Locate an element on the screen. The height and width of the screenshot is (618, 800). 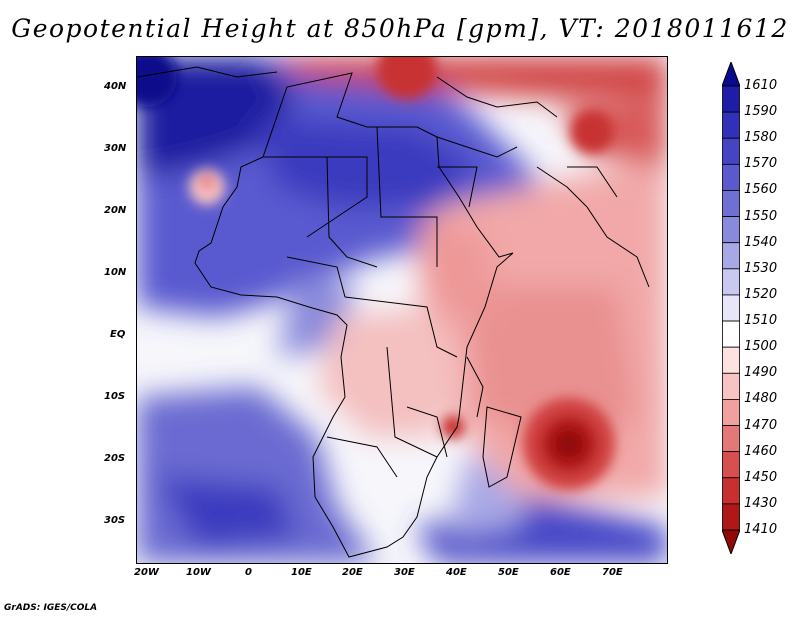
colorbar-level-label: 1410 is located at coordinates (761, 529).